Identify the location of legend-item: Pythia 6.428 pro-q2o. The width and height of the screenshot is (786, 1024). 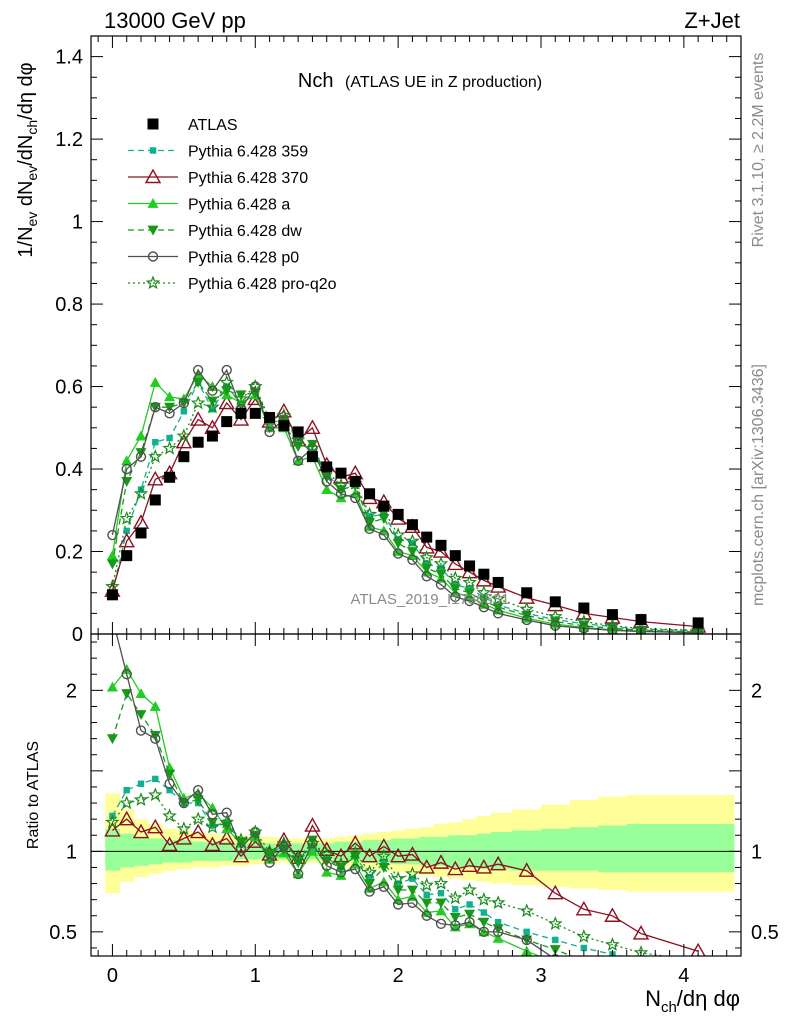
(232, 284).